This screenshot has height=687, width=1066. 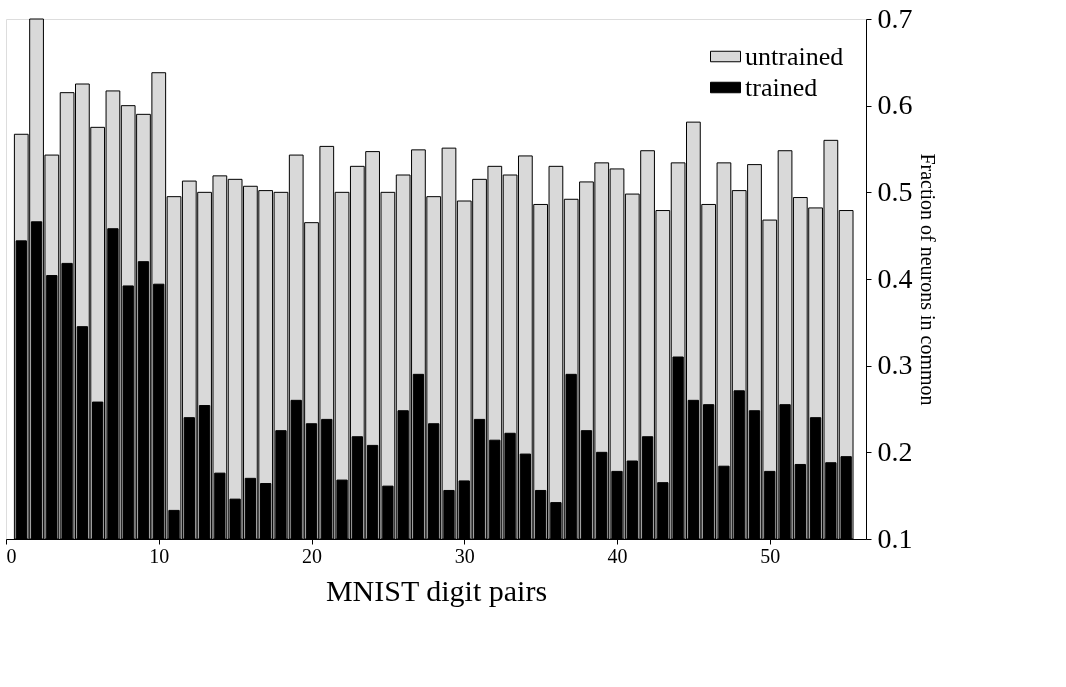 I want to click on x-tick-label: 0, so click(x=11, y=555).